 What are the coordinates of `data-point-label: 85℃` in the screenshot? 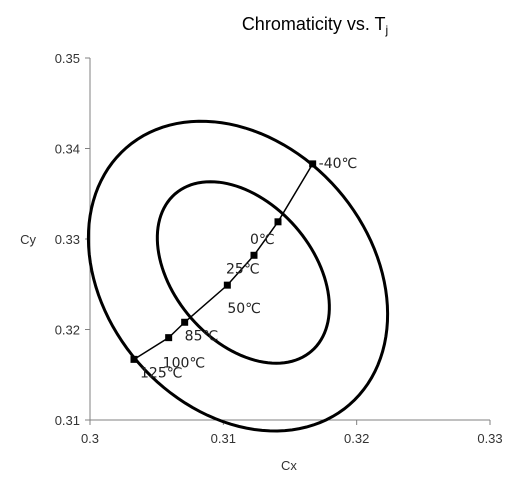 It's located at (202, 336).